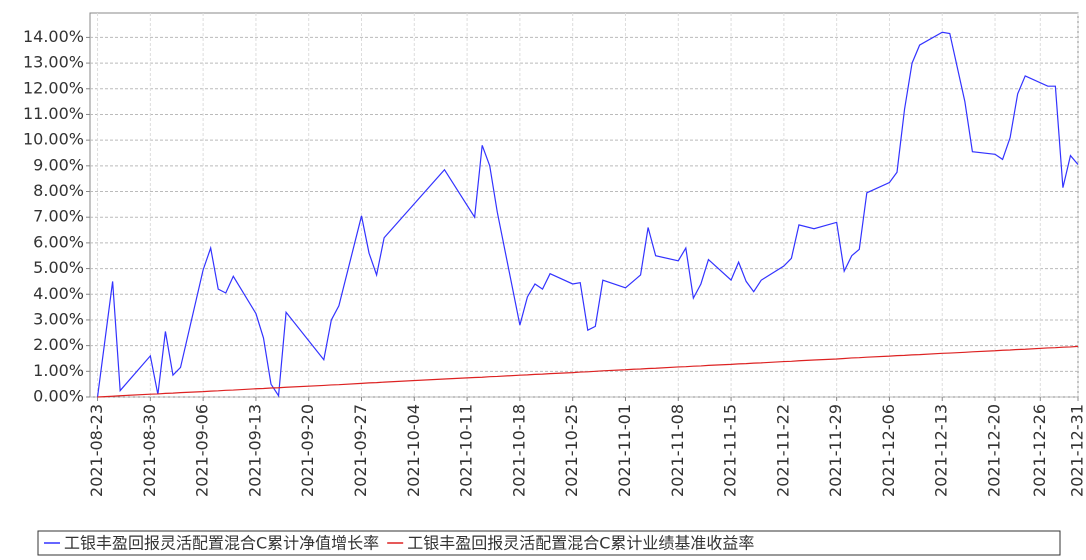 This screenshot has height=560, width=1086. I want to click on x-tick-label: 2021-12-20, so click(994, 450).